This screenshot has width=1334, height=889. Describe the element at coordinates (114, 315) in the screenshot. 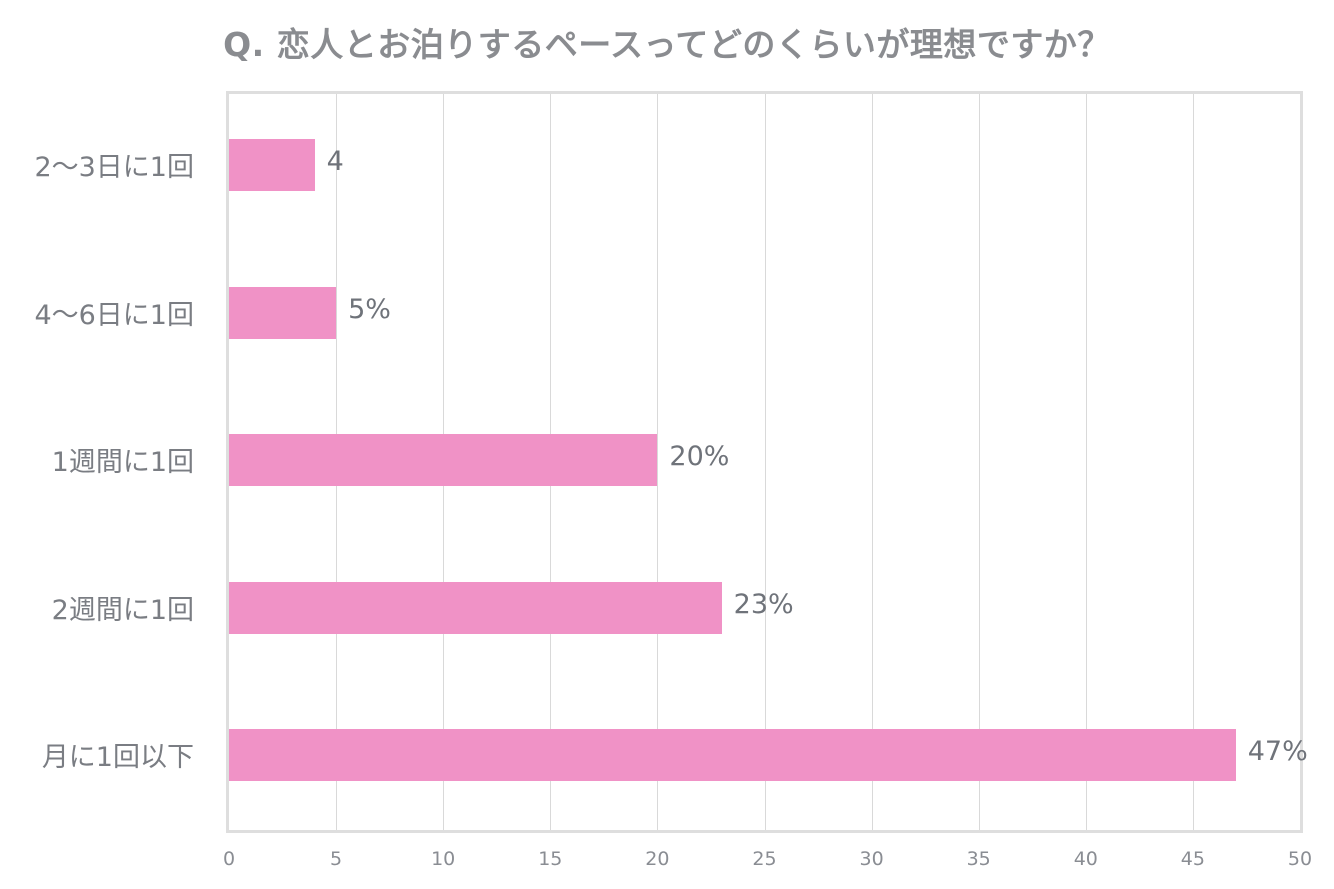

I see `category-label: 4〜6日に1回` at that location.